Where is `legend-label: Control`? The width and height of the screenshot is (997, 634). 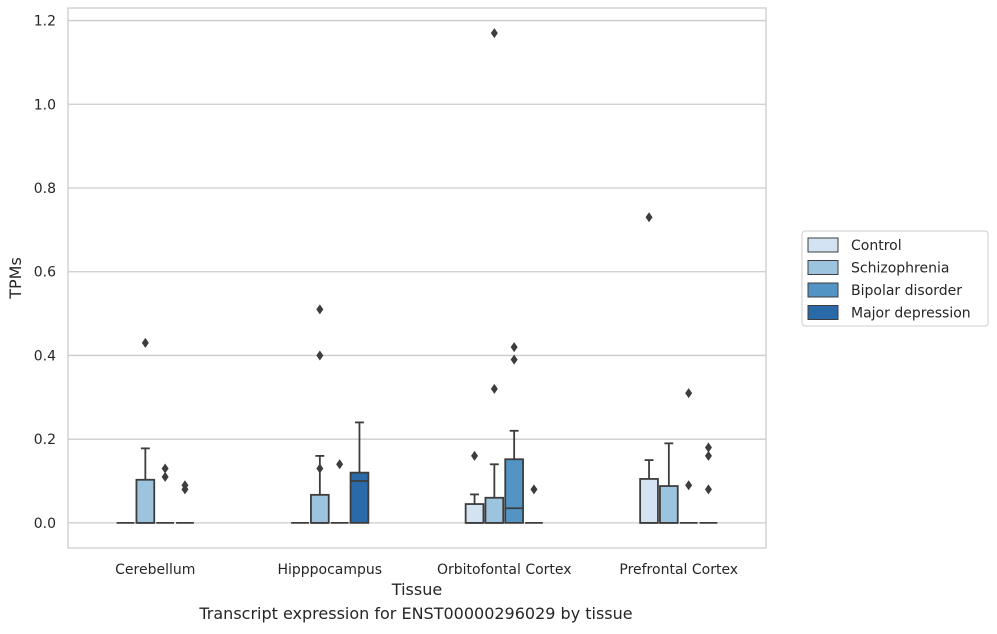 legend-label: Control is located at coordinates (876, 246).